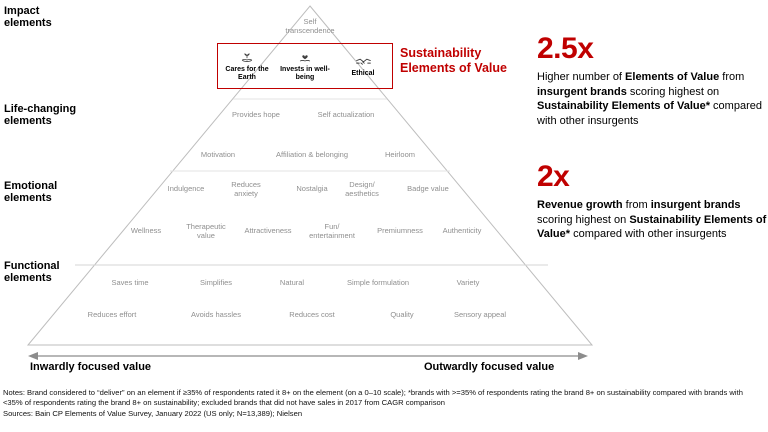  Describe the element at coordinates (553, 176) in the screenshot. I see `stat-value-2x: 2x` at that location.